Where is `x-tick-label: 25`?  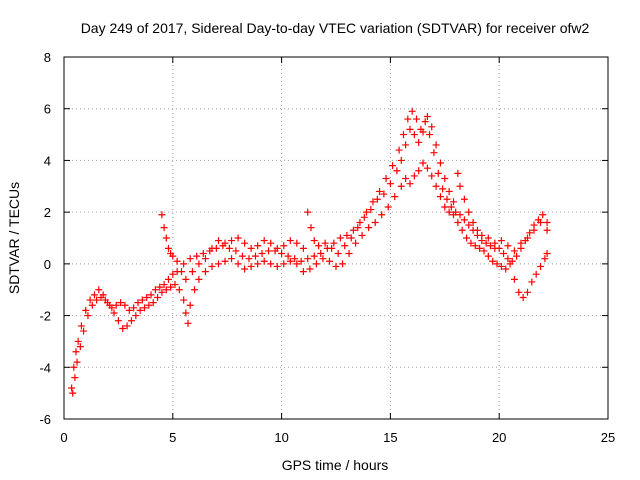
x-tick-label: 25 is located at coordinates (608, 437).